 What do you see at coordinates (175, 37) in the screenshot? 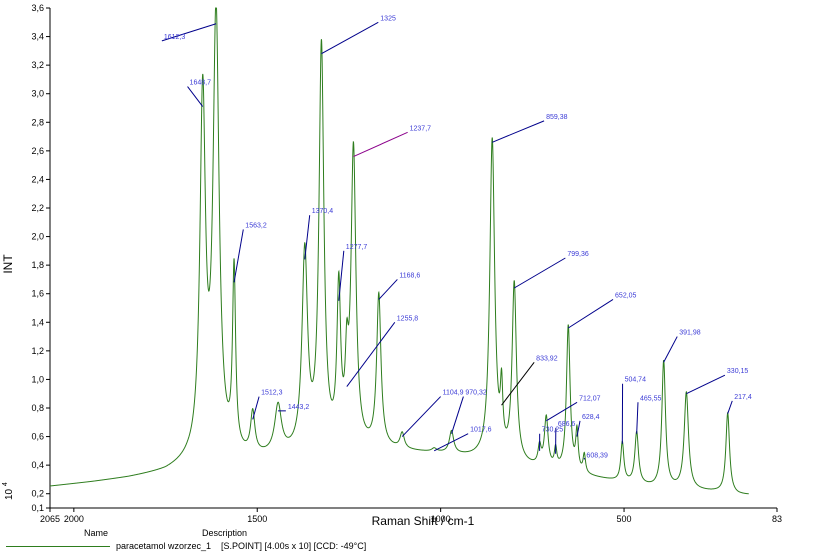
I see `peak-label: 1612,3` at bounding box center [175, 37].